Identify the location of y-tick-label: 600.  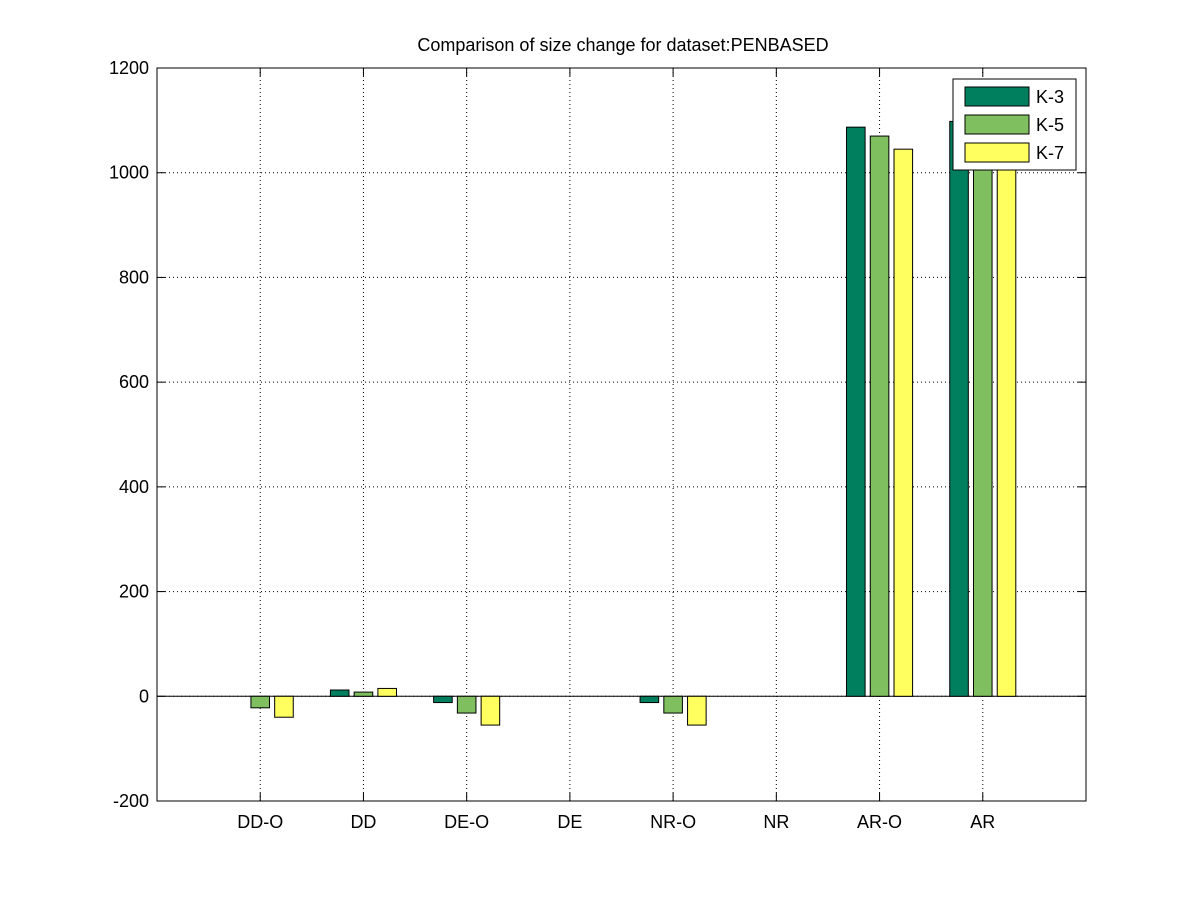
(134, 382).